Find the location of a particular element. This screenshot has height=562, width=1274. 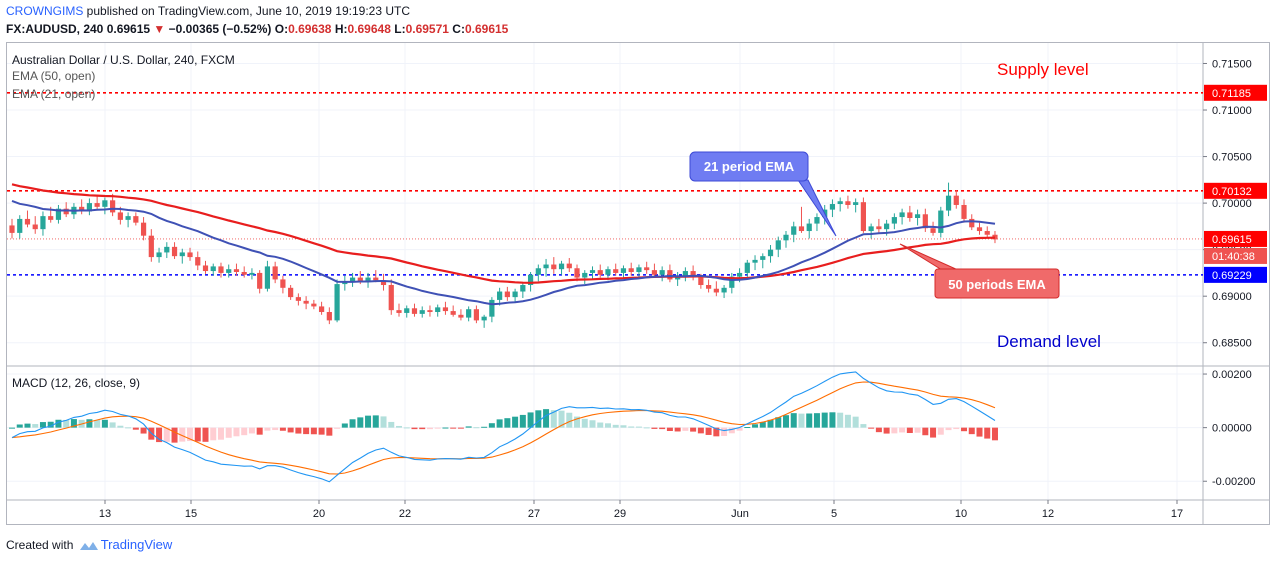

symbol-line: FX:AUDUSD, 240 0.69615 is located at coordinates (78, 29).